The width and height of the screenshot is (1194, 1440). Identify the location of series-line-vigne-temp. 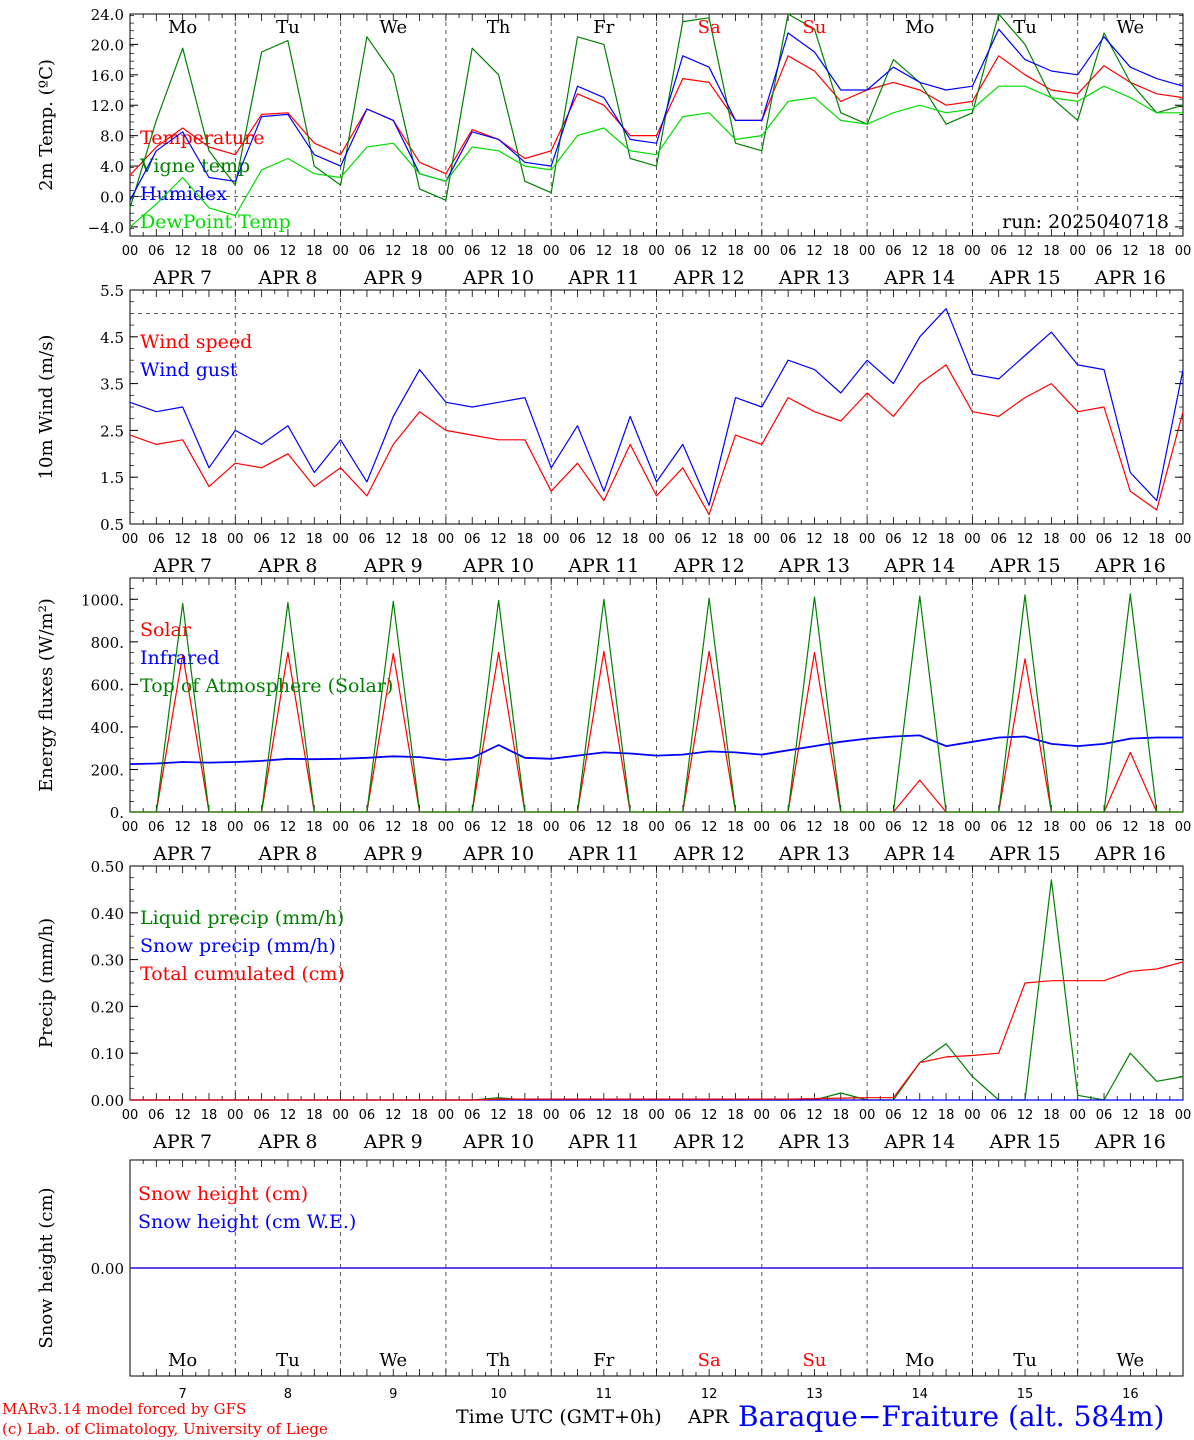
(656, 111).